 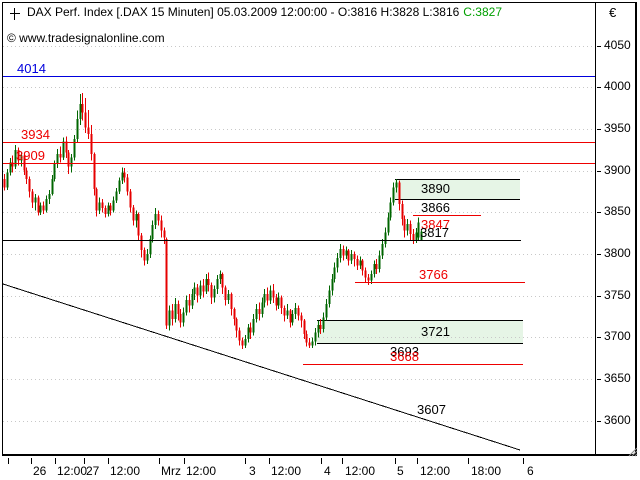 I want to click on resize-grip-icon, so click(x=633, y=452).